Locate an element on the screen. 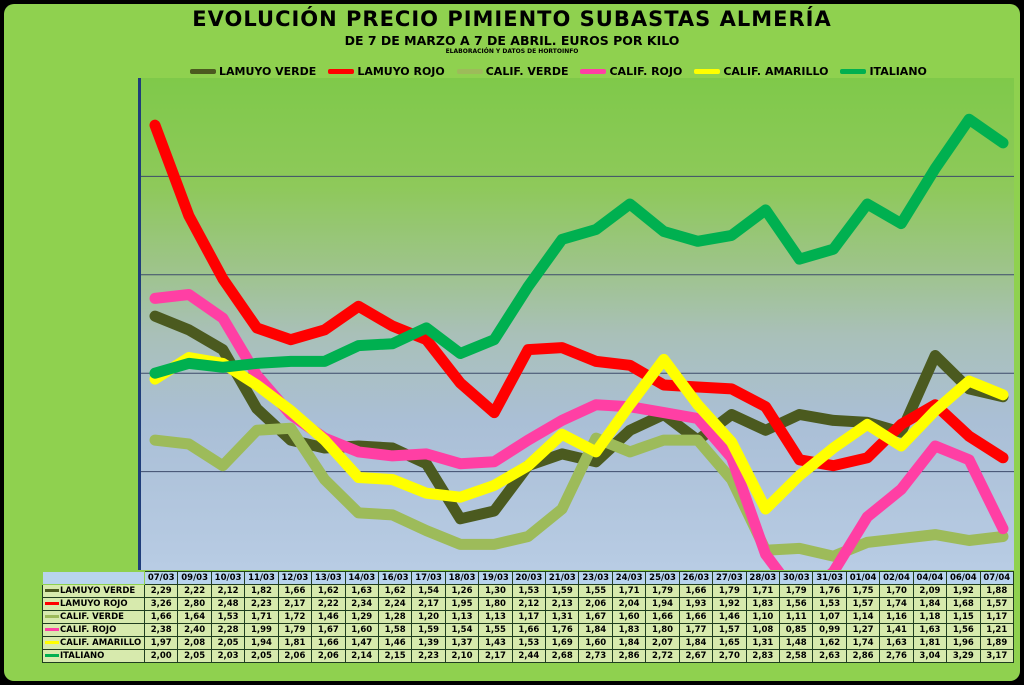  date-header: 07/04 is located at coordinates (997, 578).